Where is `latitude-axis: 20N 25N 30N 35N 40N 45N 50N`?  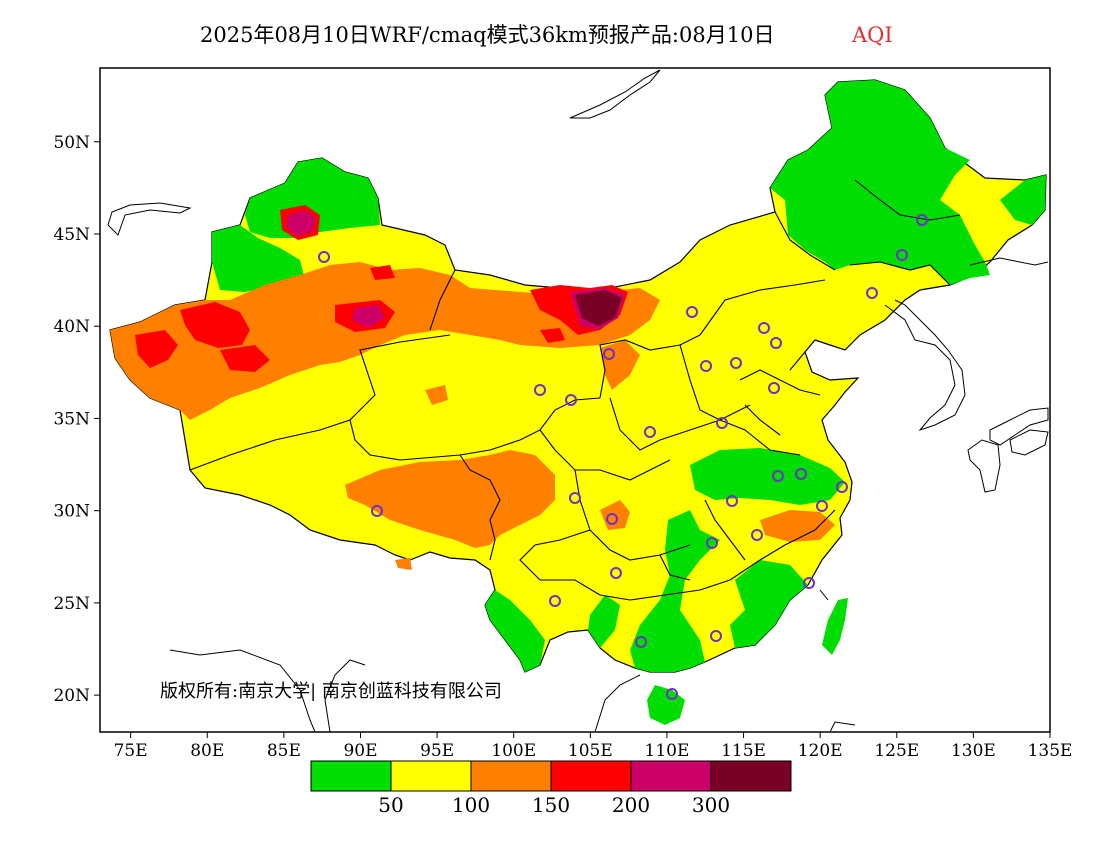
latitude-axis: 20N 25N 30N 35N 40N 45N 50N is located at coordinates (76, 419).